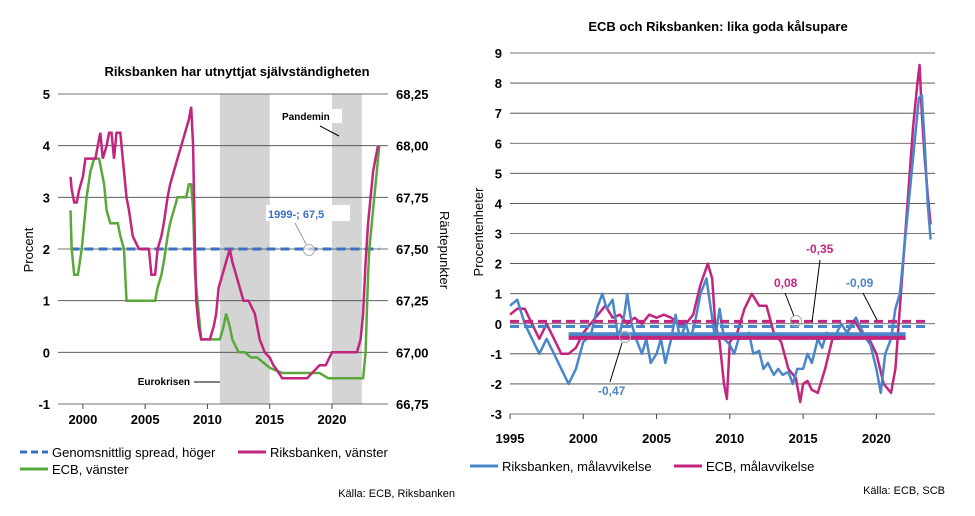 The height and width of the screenshot is (516, 975). I want to click on left-y-tick-label: 5, so click(46, 94).